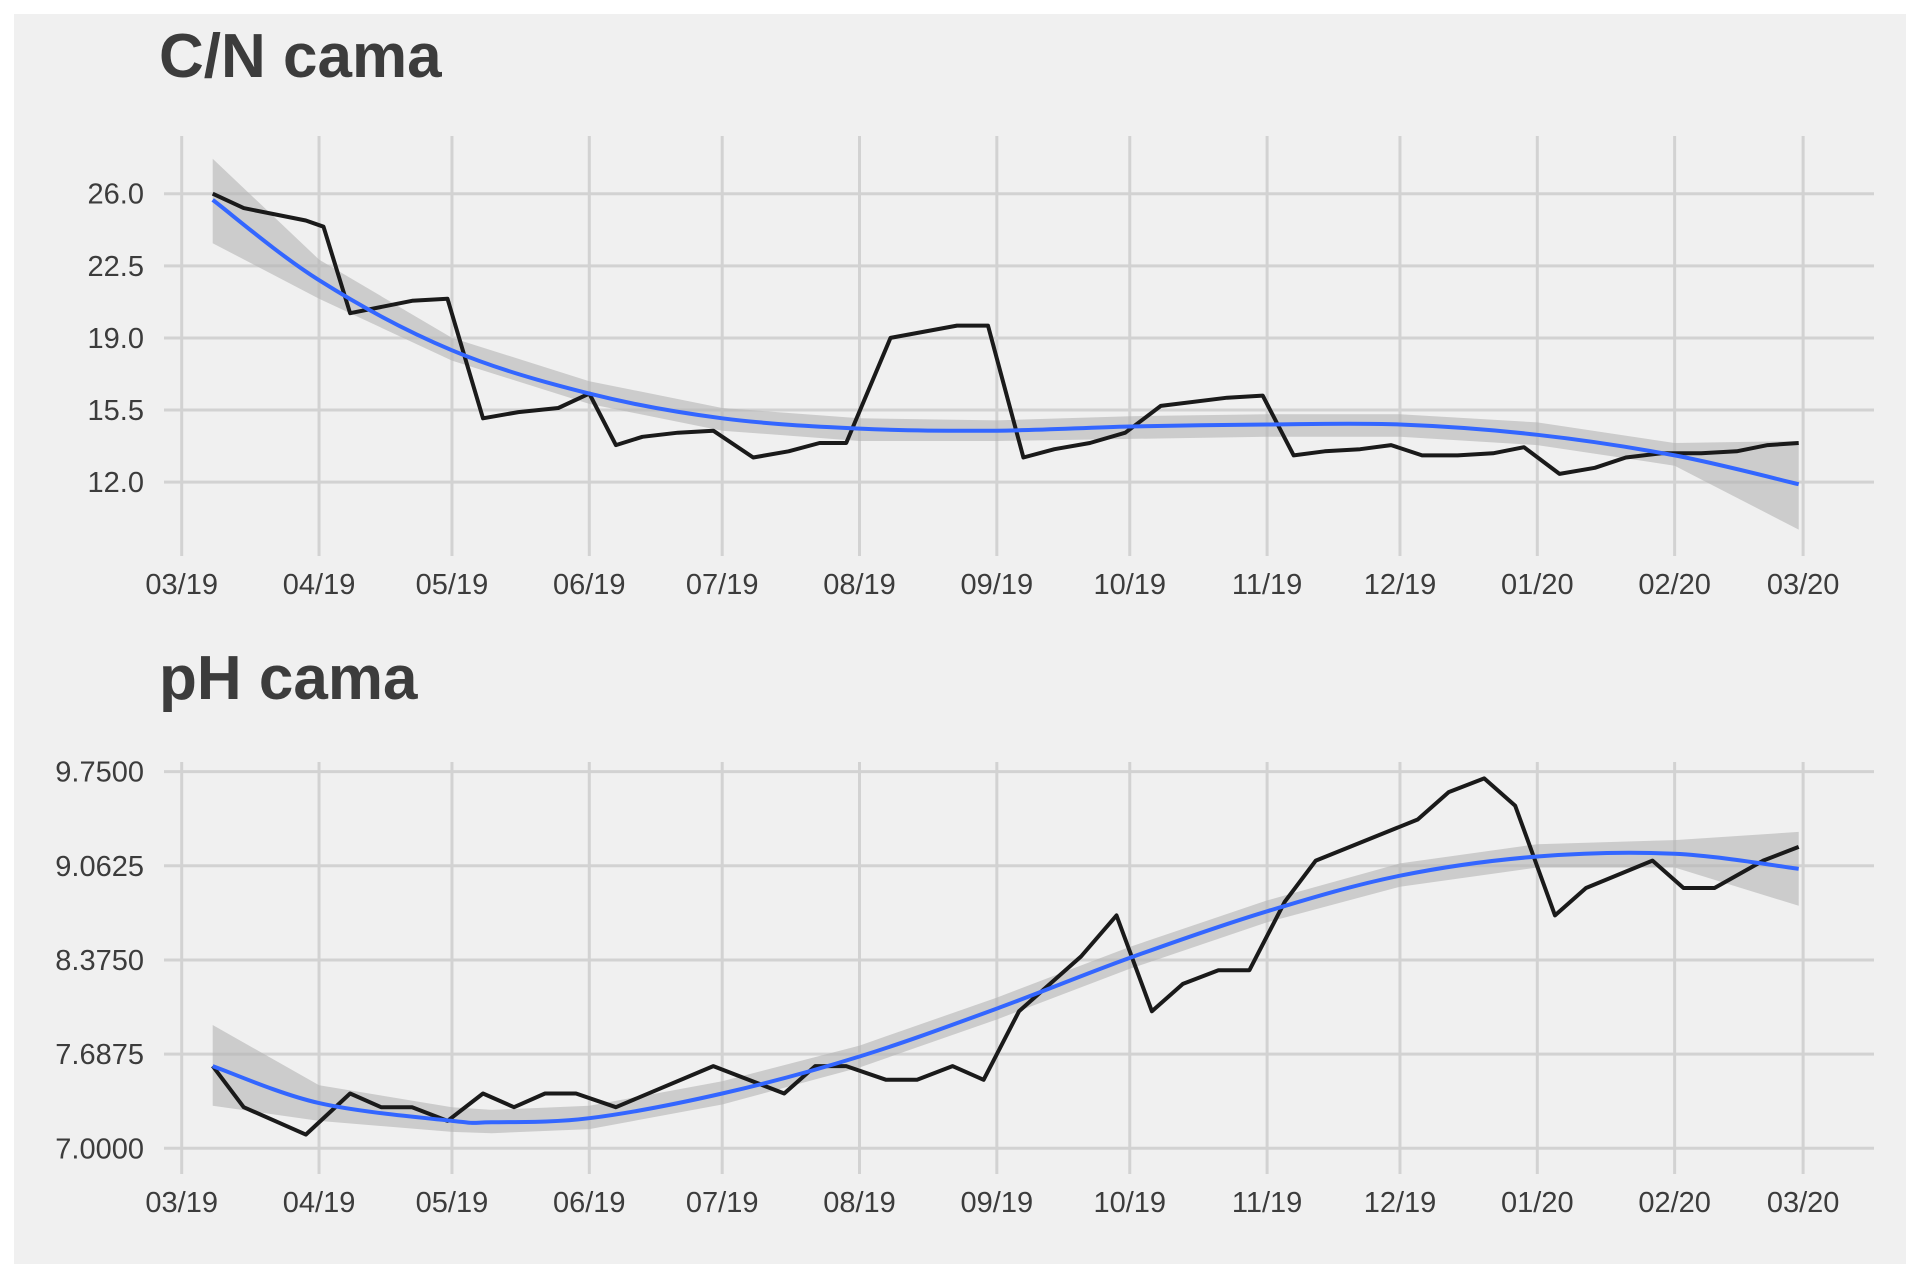 Image resolution: width=1920 pixels, height=1280 pixels. What do you see at coordinates (116, 411) in the screenshot?
I see `y-tick-label: 15.5` at bounding box center [116, 411].